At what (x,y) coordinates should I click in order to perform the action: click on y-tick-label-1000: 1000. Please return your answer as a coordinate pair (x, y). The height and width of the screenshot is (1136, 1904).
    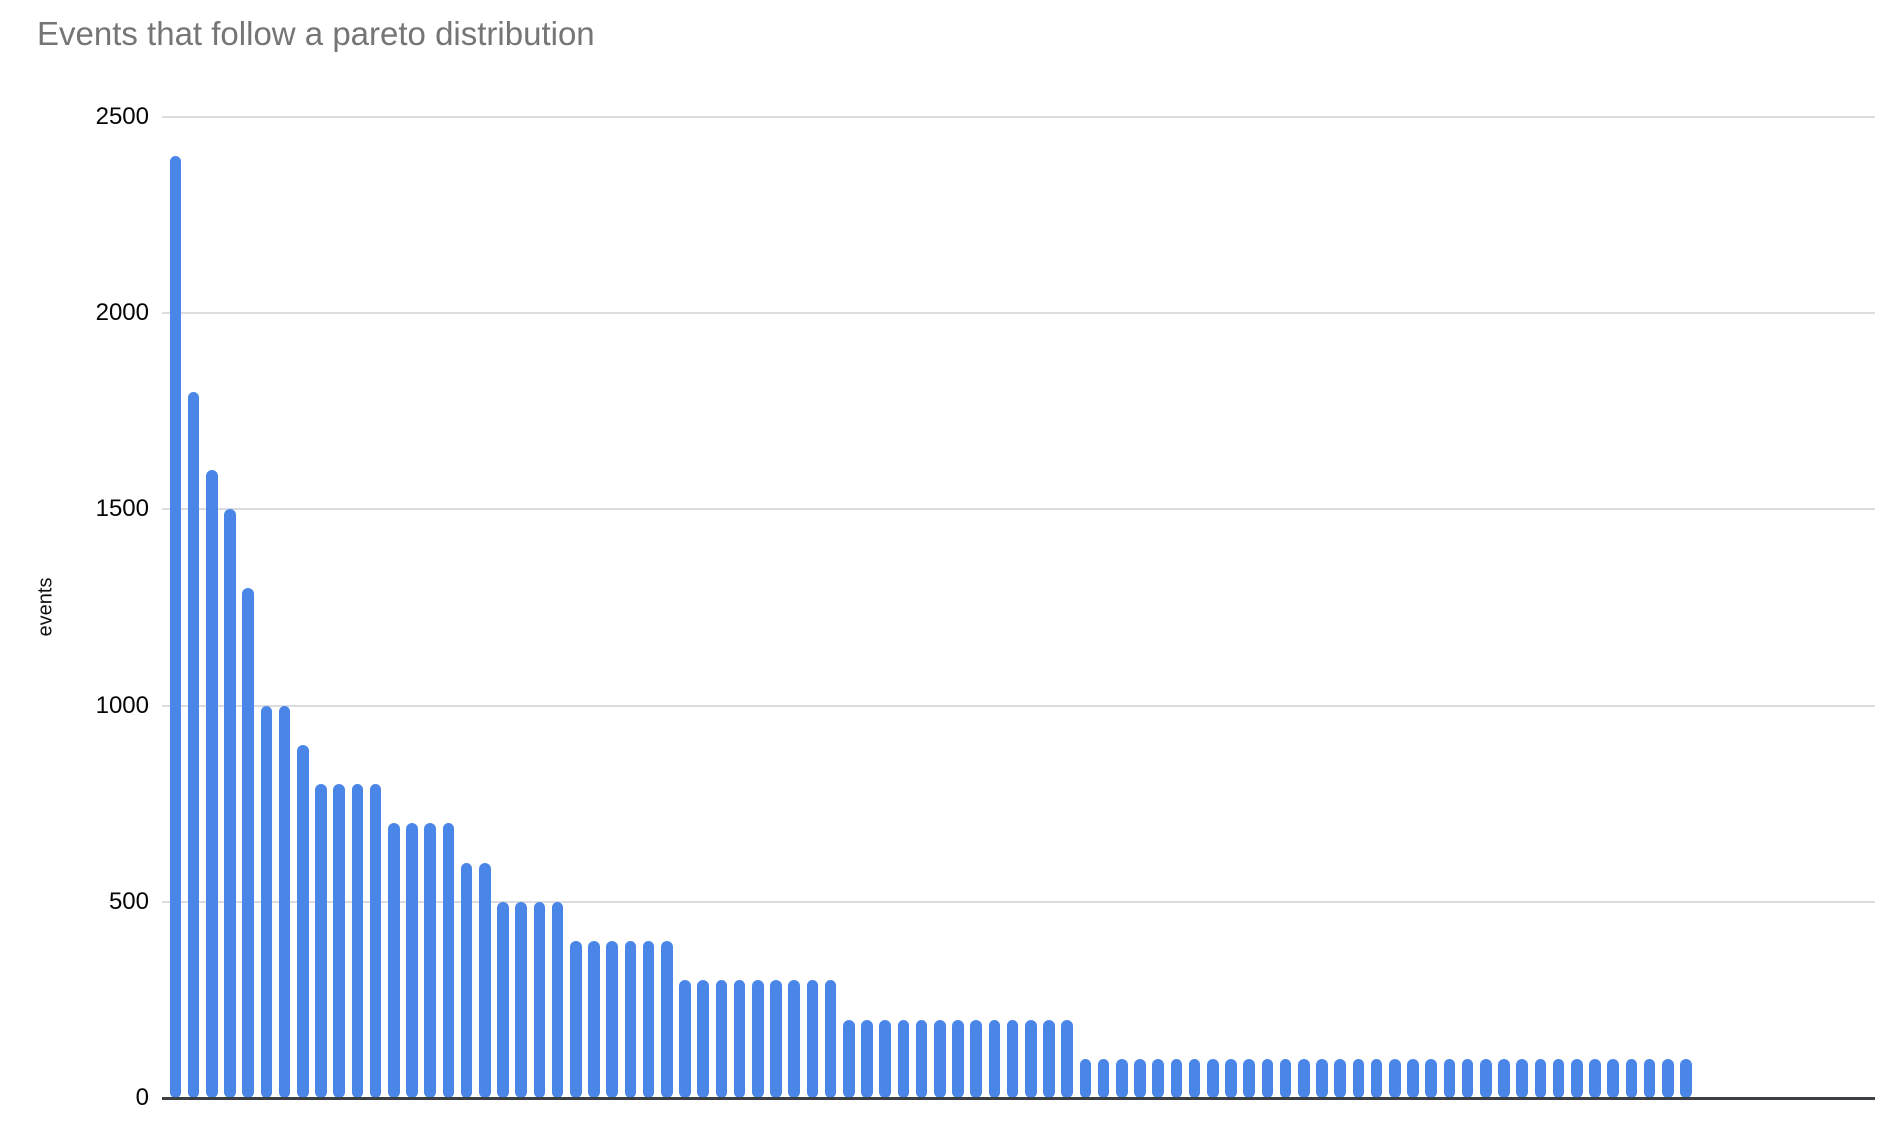
    Looking at the image, I should click on (122, 705).